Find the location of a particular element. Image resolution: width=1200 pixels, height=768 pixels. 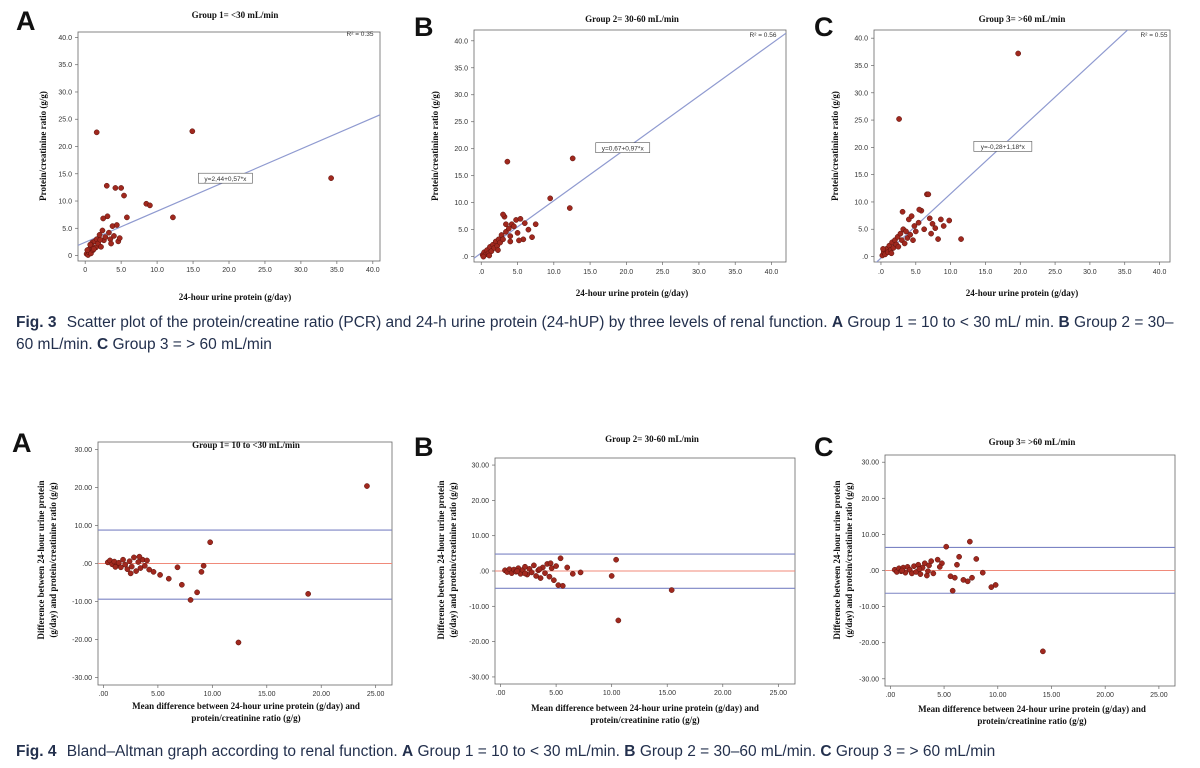

fig3-caption-letter-a: A is located at coordinates (837, 322).